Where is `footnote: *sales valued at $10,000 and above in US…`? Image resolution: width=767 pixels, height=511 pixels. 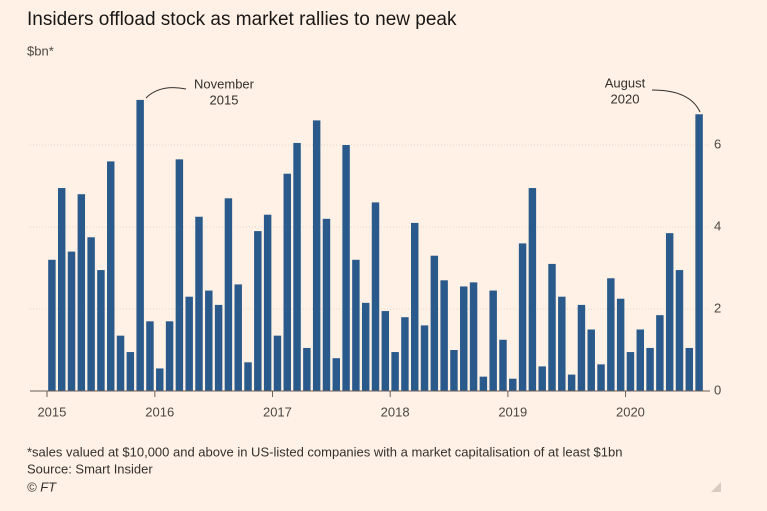
footnote: *sales valued at $10,000 and above in US… is located at coordinates (324, 451).